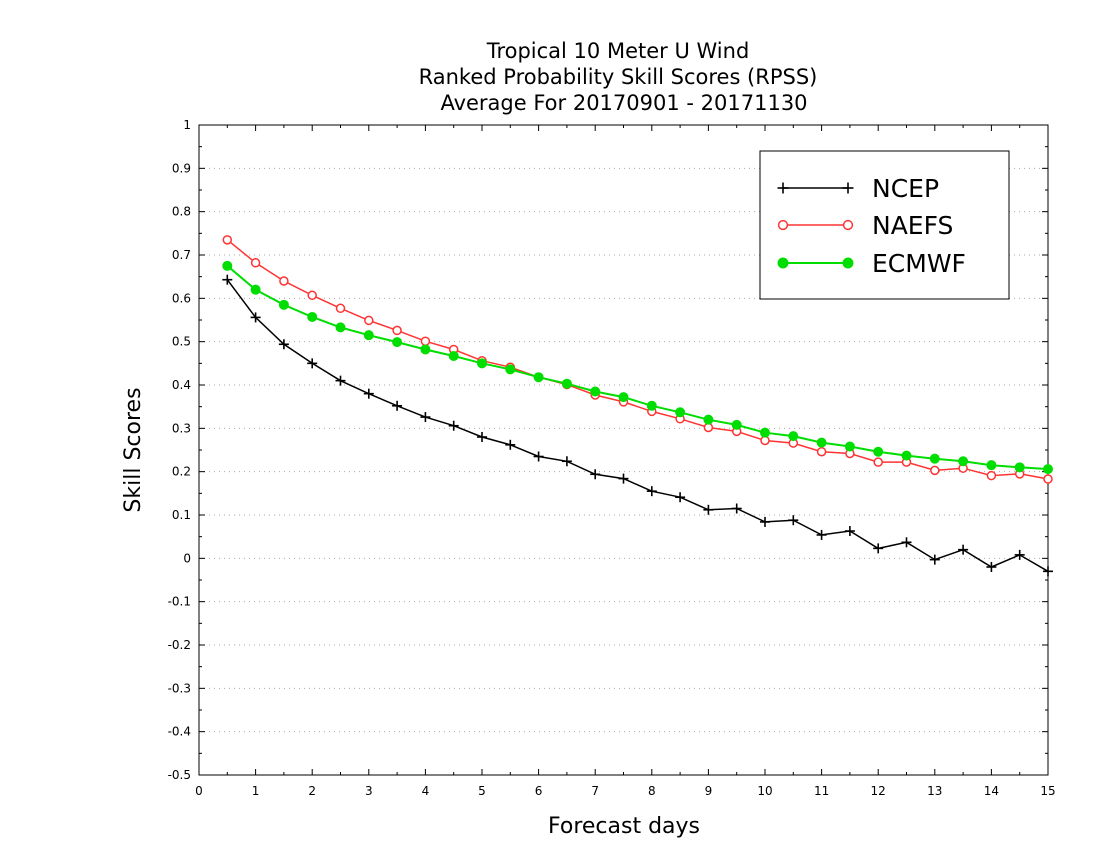  I want to click on x-tick-label: 14, so click(991, 791).